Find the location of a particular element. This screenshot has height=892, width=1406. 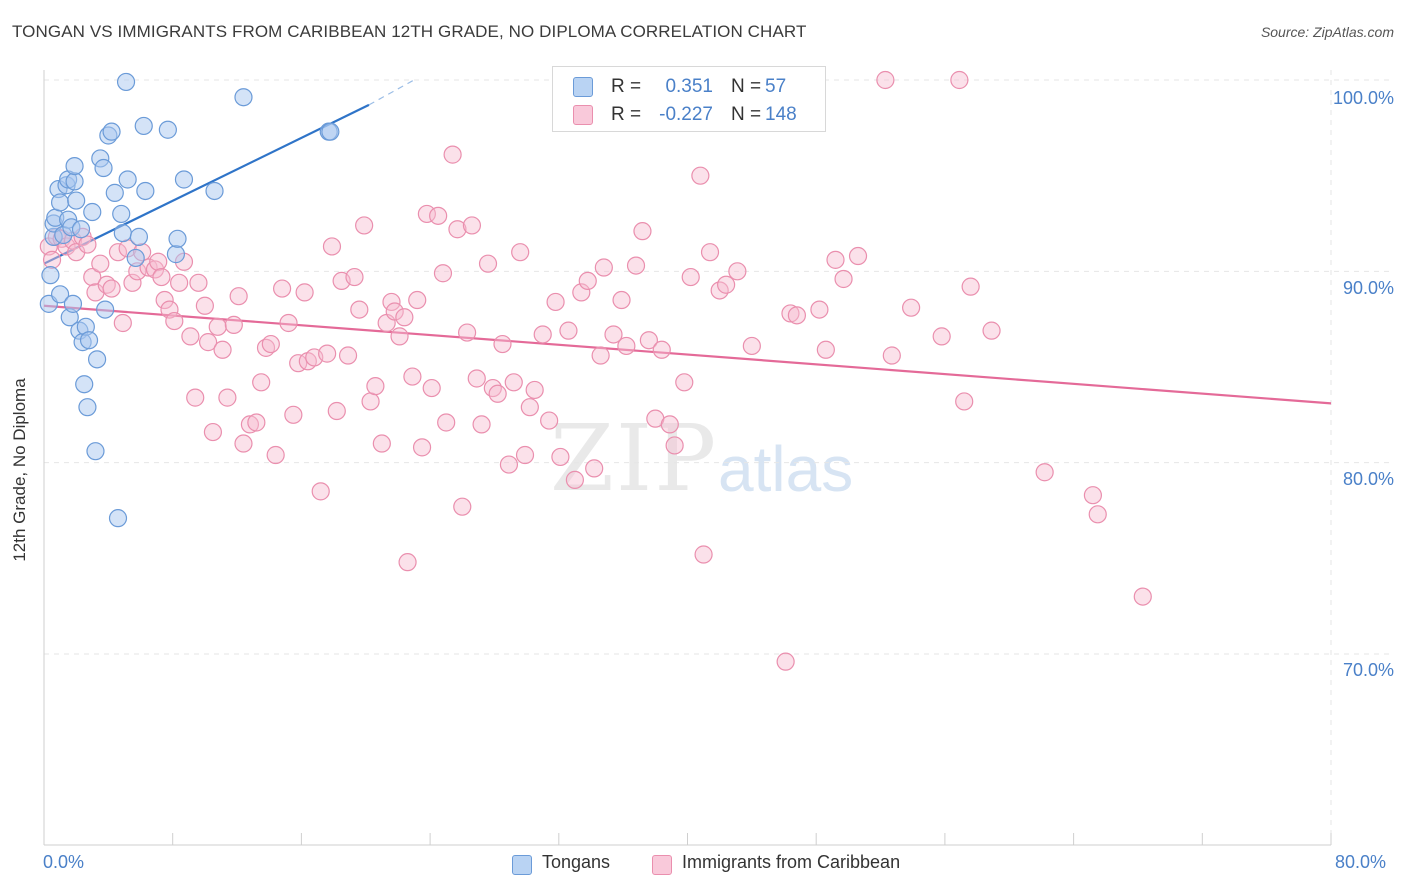

y-tick-label: 70.0% is located at coordinates (1368, 670).